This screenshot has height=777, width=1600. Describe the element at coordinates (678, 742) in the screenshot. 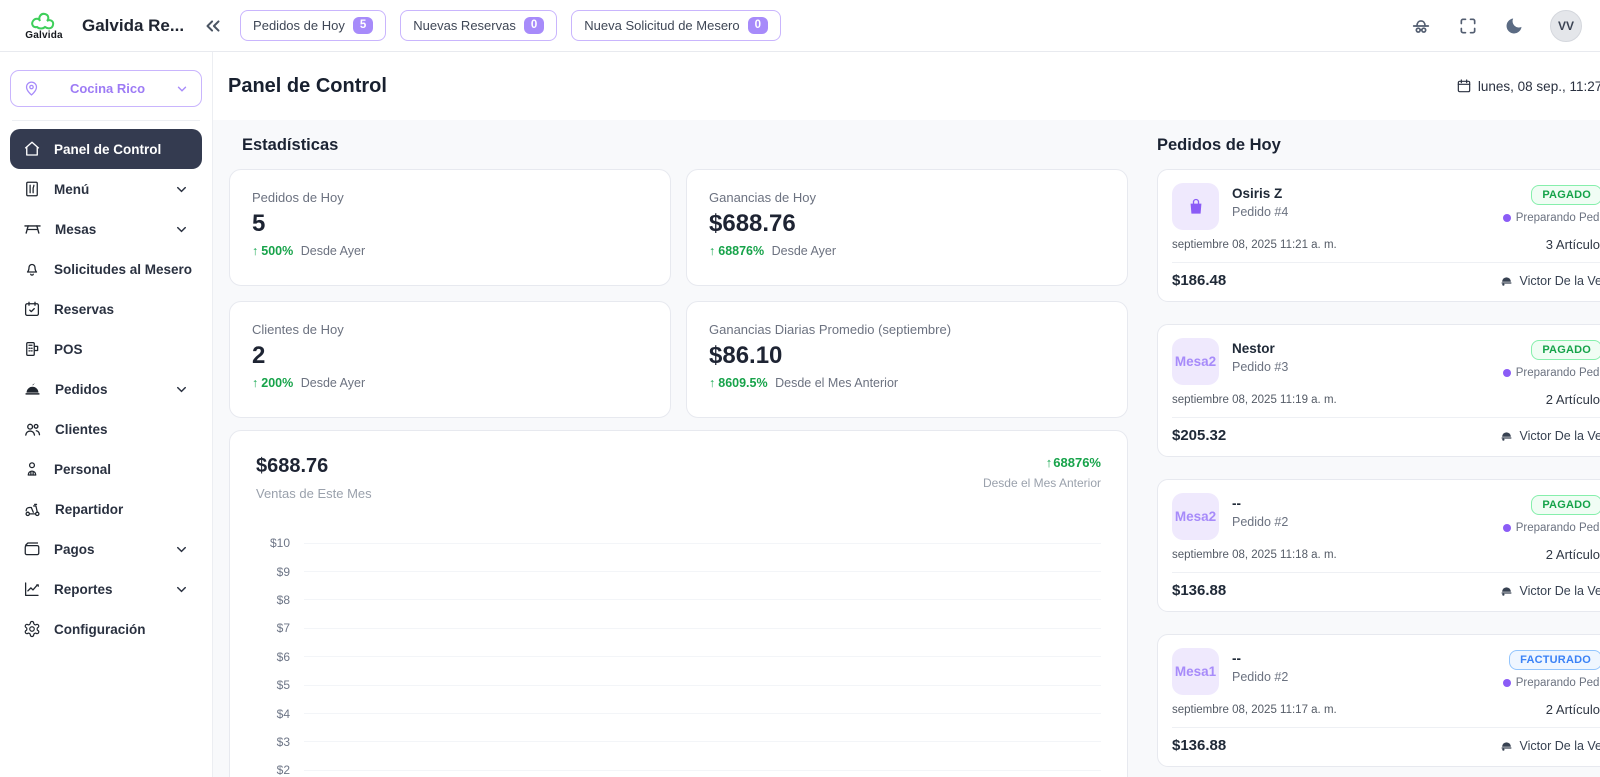

I see `chart-axis-row: $3` at that location.